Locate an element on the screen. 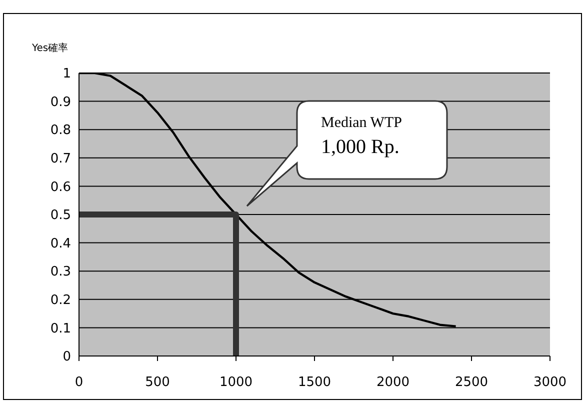  x-tick-label: 1500 is located at coordinates (315, 382).